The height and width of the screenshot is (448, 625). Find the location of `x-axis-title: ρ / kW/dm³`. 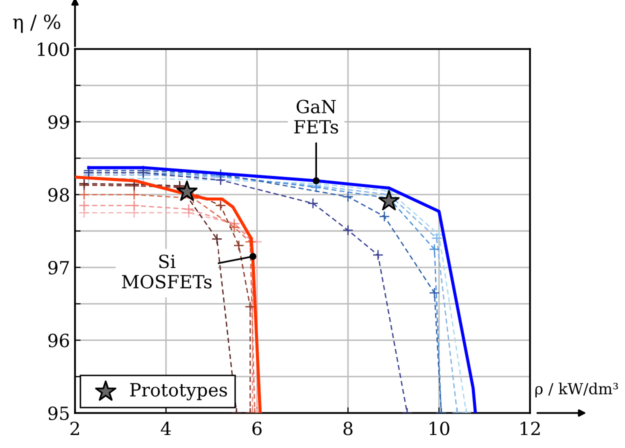

x-axis-title: ρ / kW/dm³ is located at coordinates (576, 390).